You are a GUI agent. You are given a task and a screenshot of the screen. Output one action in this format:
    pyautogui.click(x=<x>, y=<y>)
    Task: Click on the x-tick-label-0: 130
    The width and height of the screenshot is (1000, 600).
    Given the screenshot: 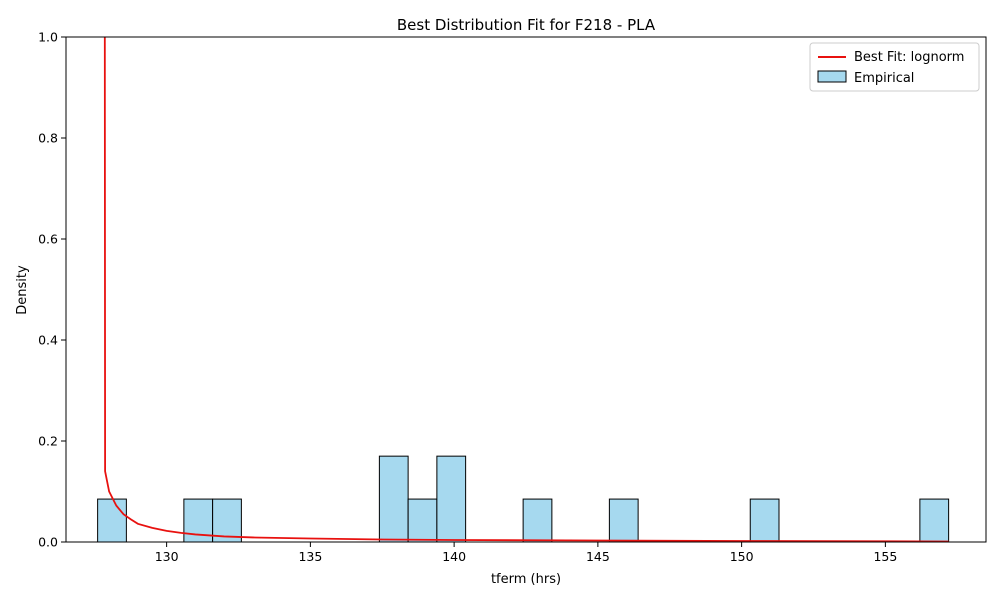 What is the action you would take?
    pyautogui.click(x=167, y=556)
    